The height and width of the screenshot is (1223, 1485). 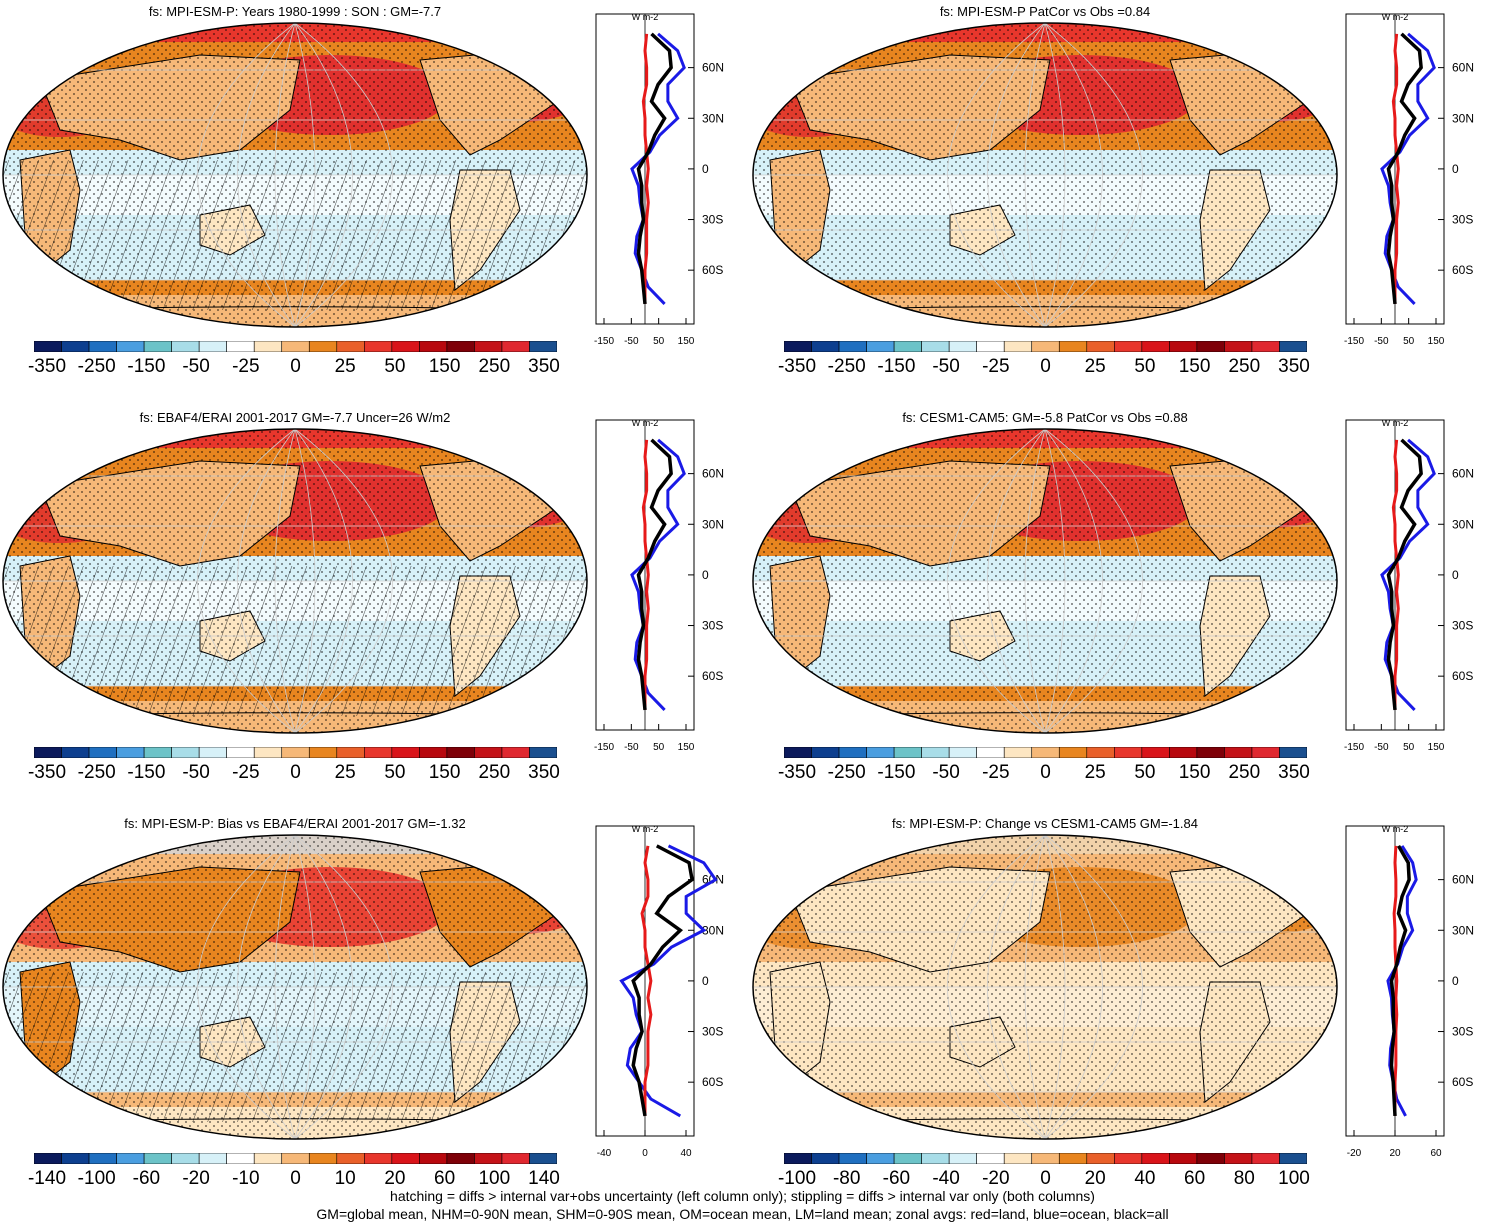 I want to click on colorbar-tick-label: -25, so click(x=246, y=366).